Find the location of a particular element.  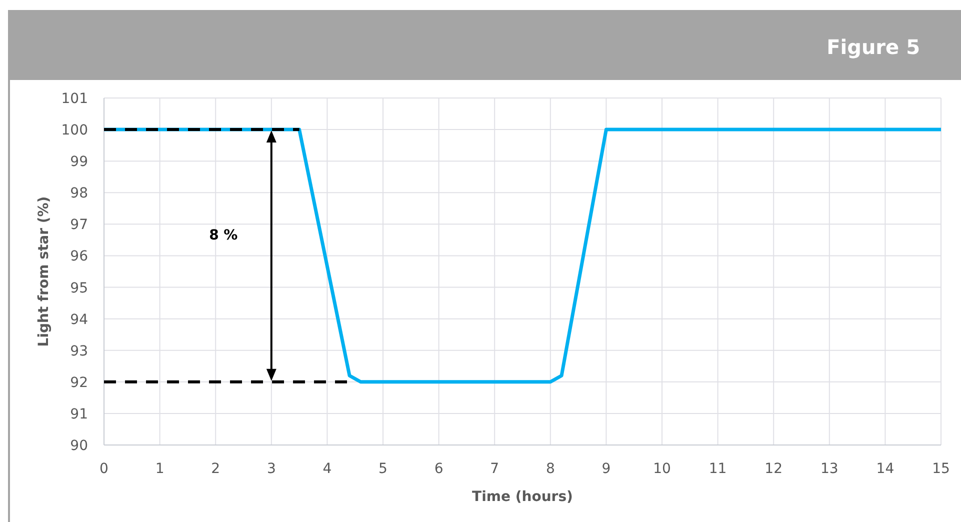

x-tick-label: 9 is located at coordinates (606, 469).